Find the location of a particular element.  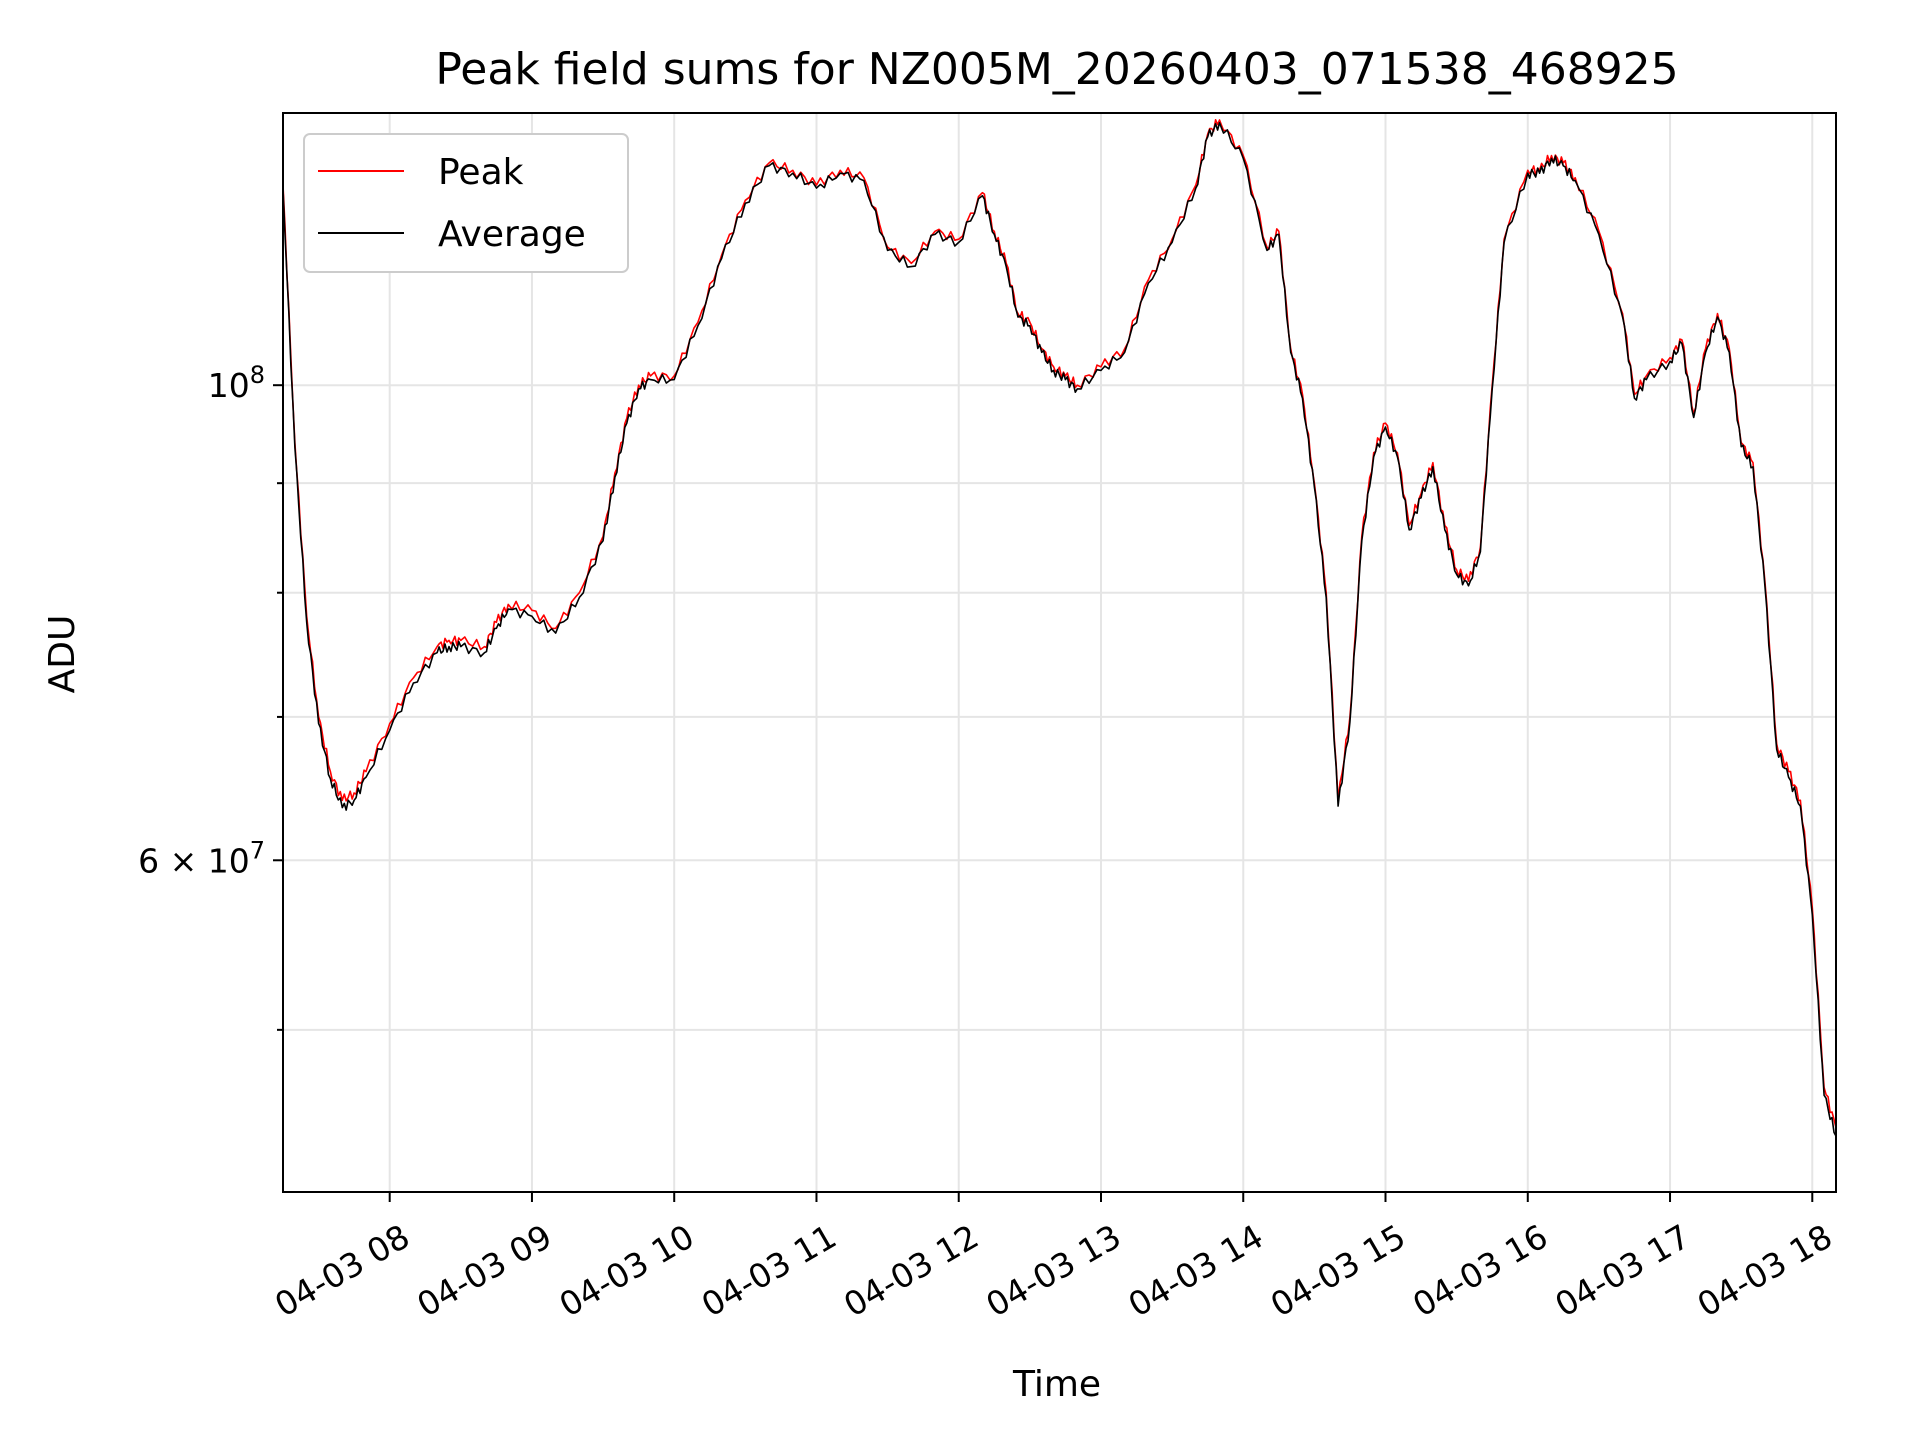

legend-label-peak: Peak is located at coordinates (481, 172).